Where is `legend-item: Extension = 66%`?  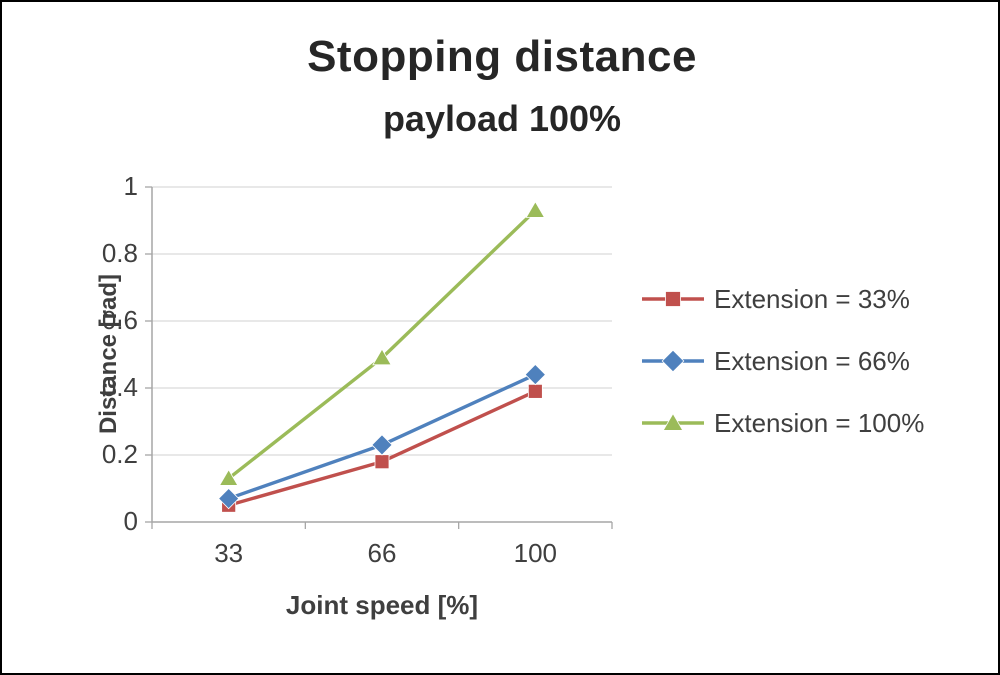
legend-item: Extension = 66% is located at coordinates (810, 361).